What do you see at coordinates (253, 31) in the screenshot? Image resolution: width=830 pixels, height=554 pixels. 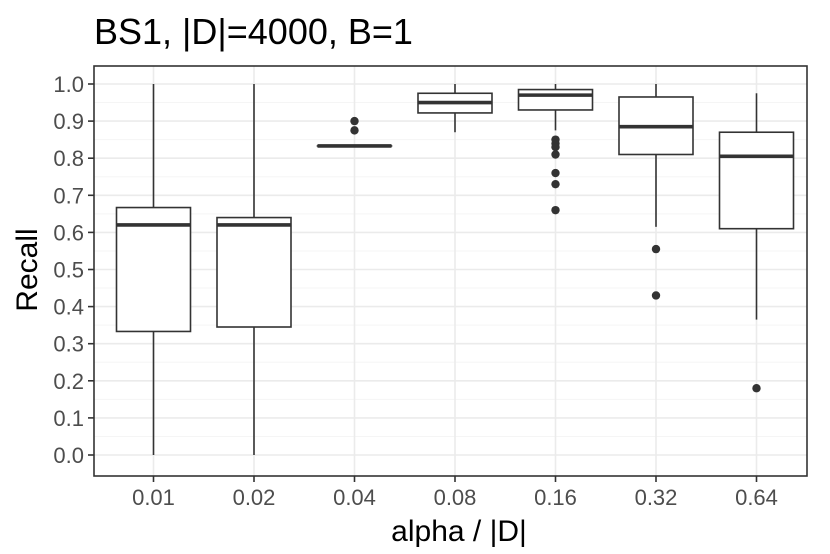 I see `chart-title: BS1, |D|=4000, B=1` at bounding box center [253, 31].